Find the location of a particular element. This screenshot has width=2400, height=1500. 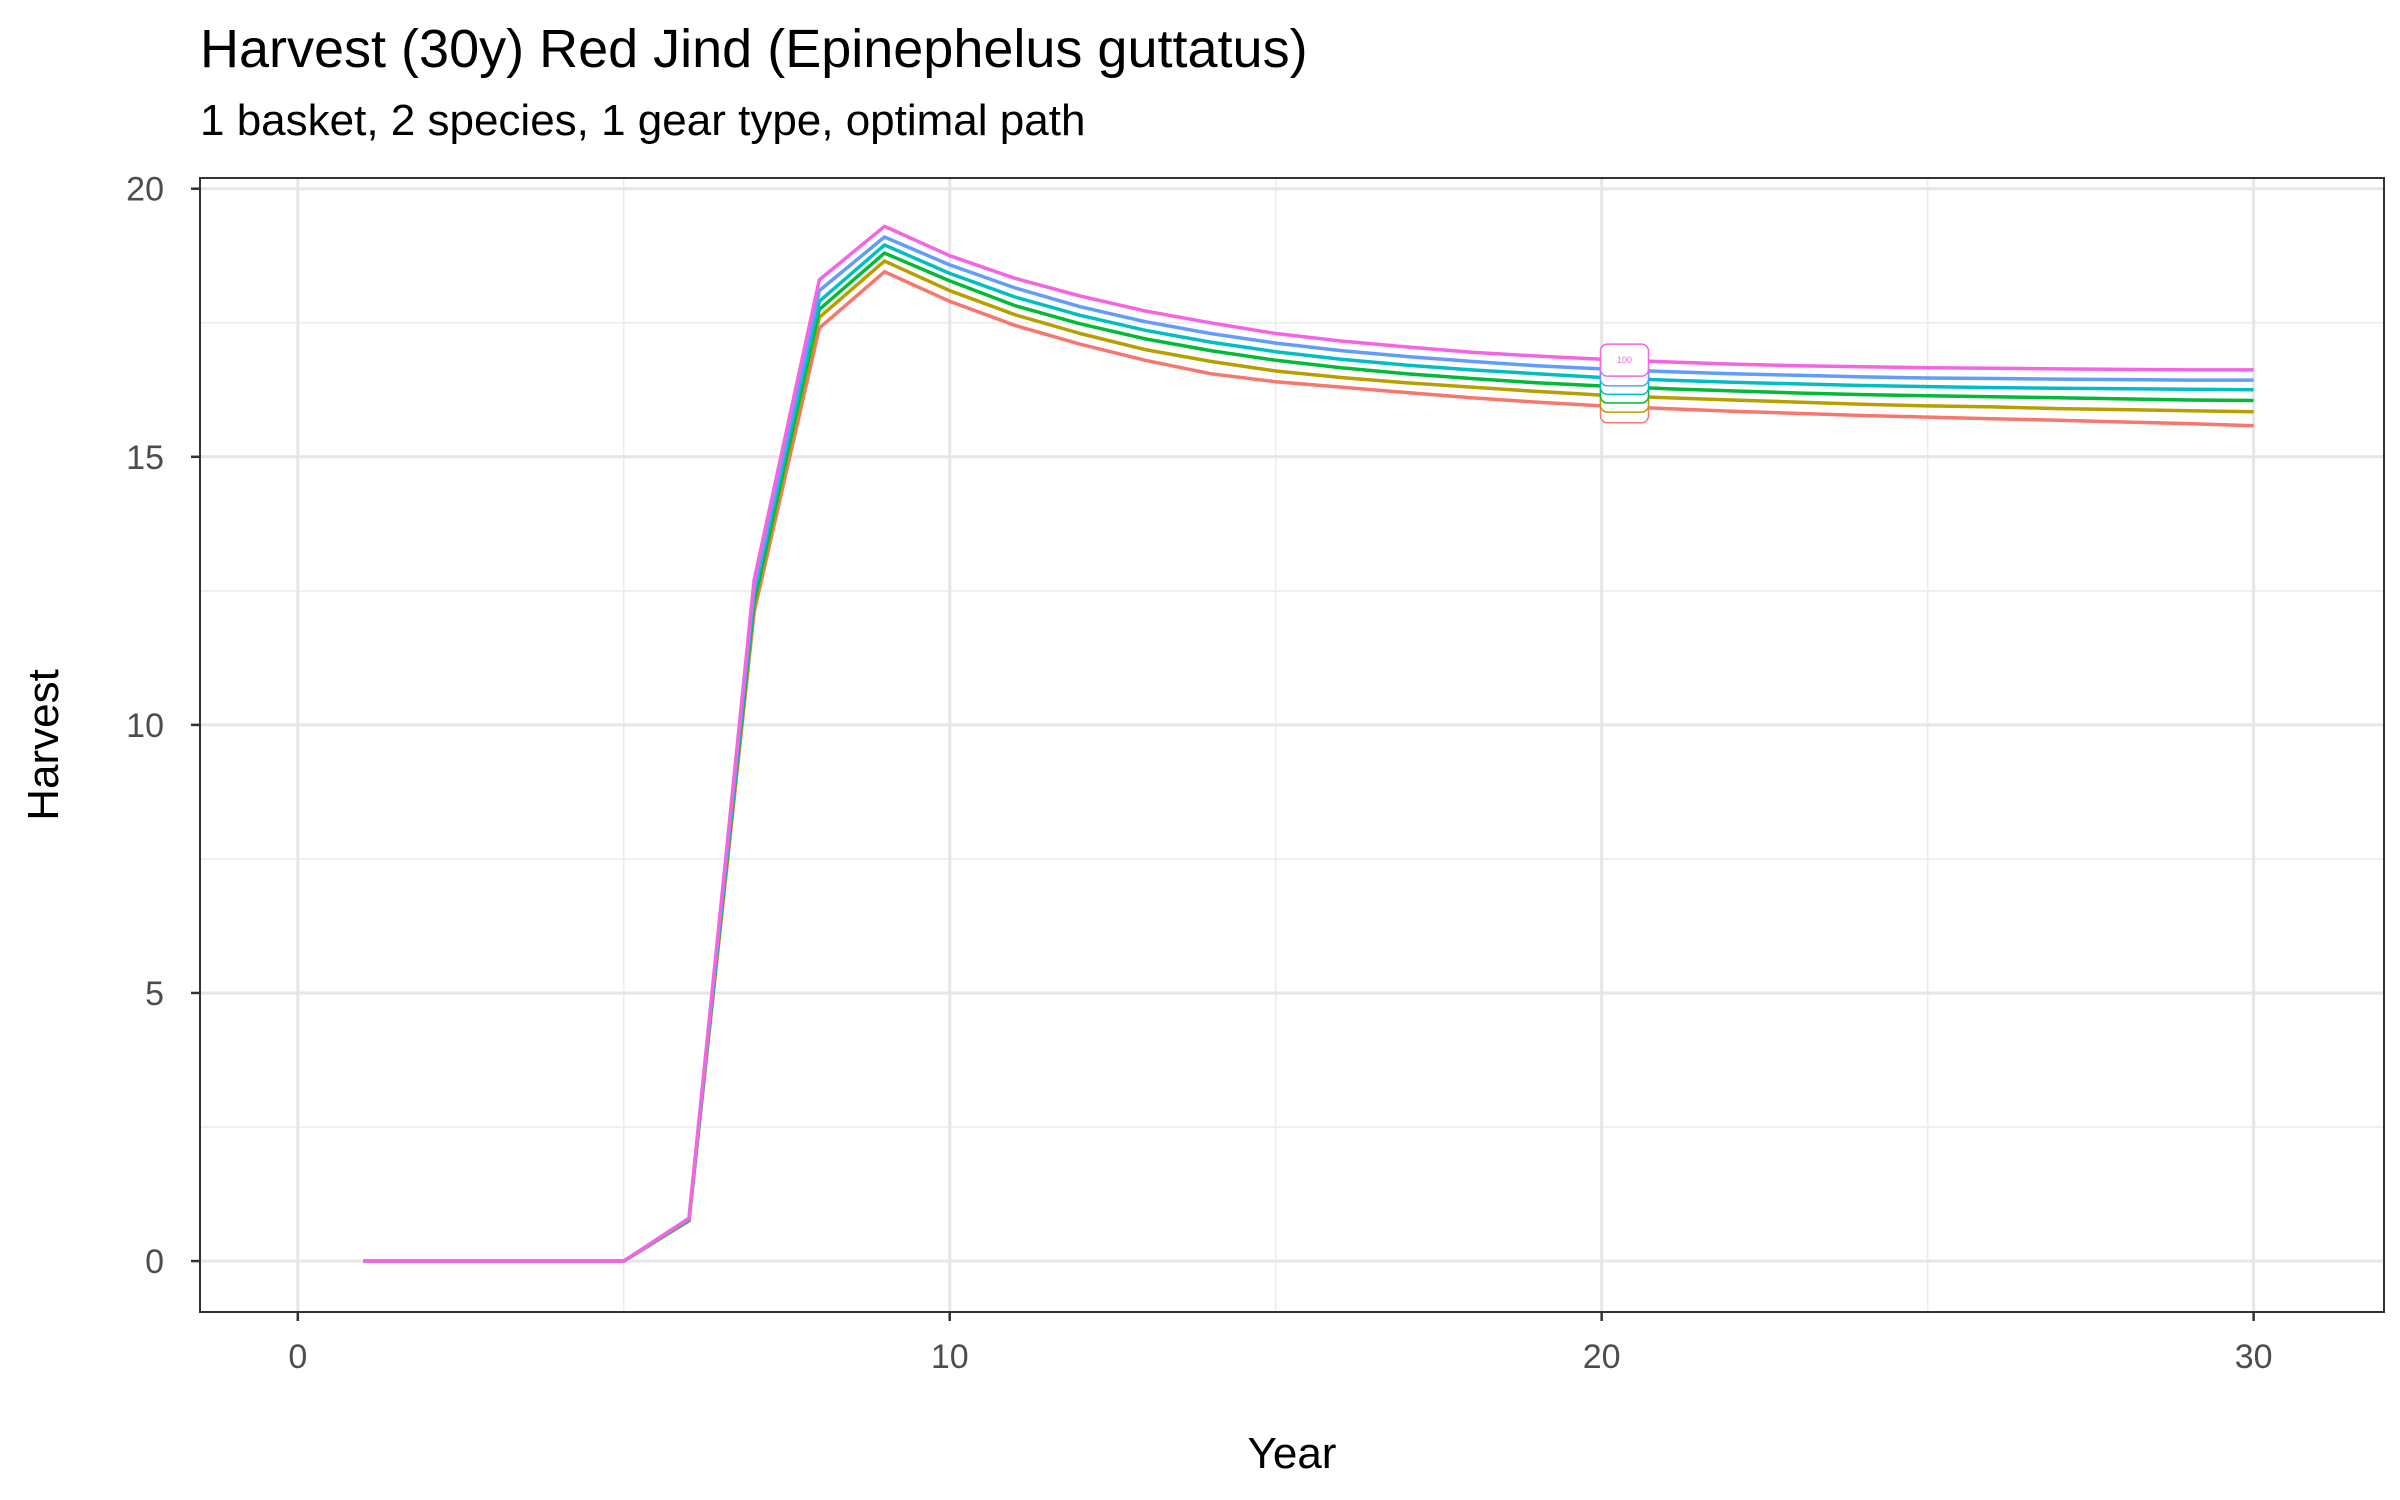

end-label-box is located at coordinates (1624, 360).